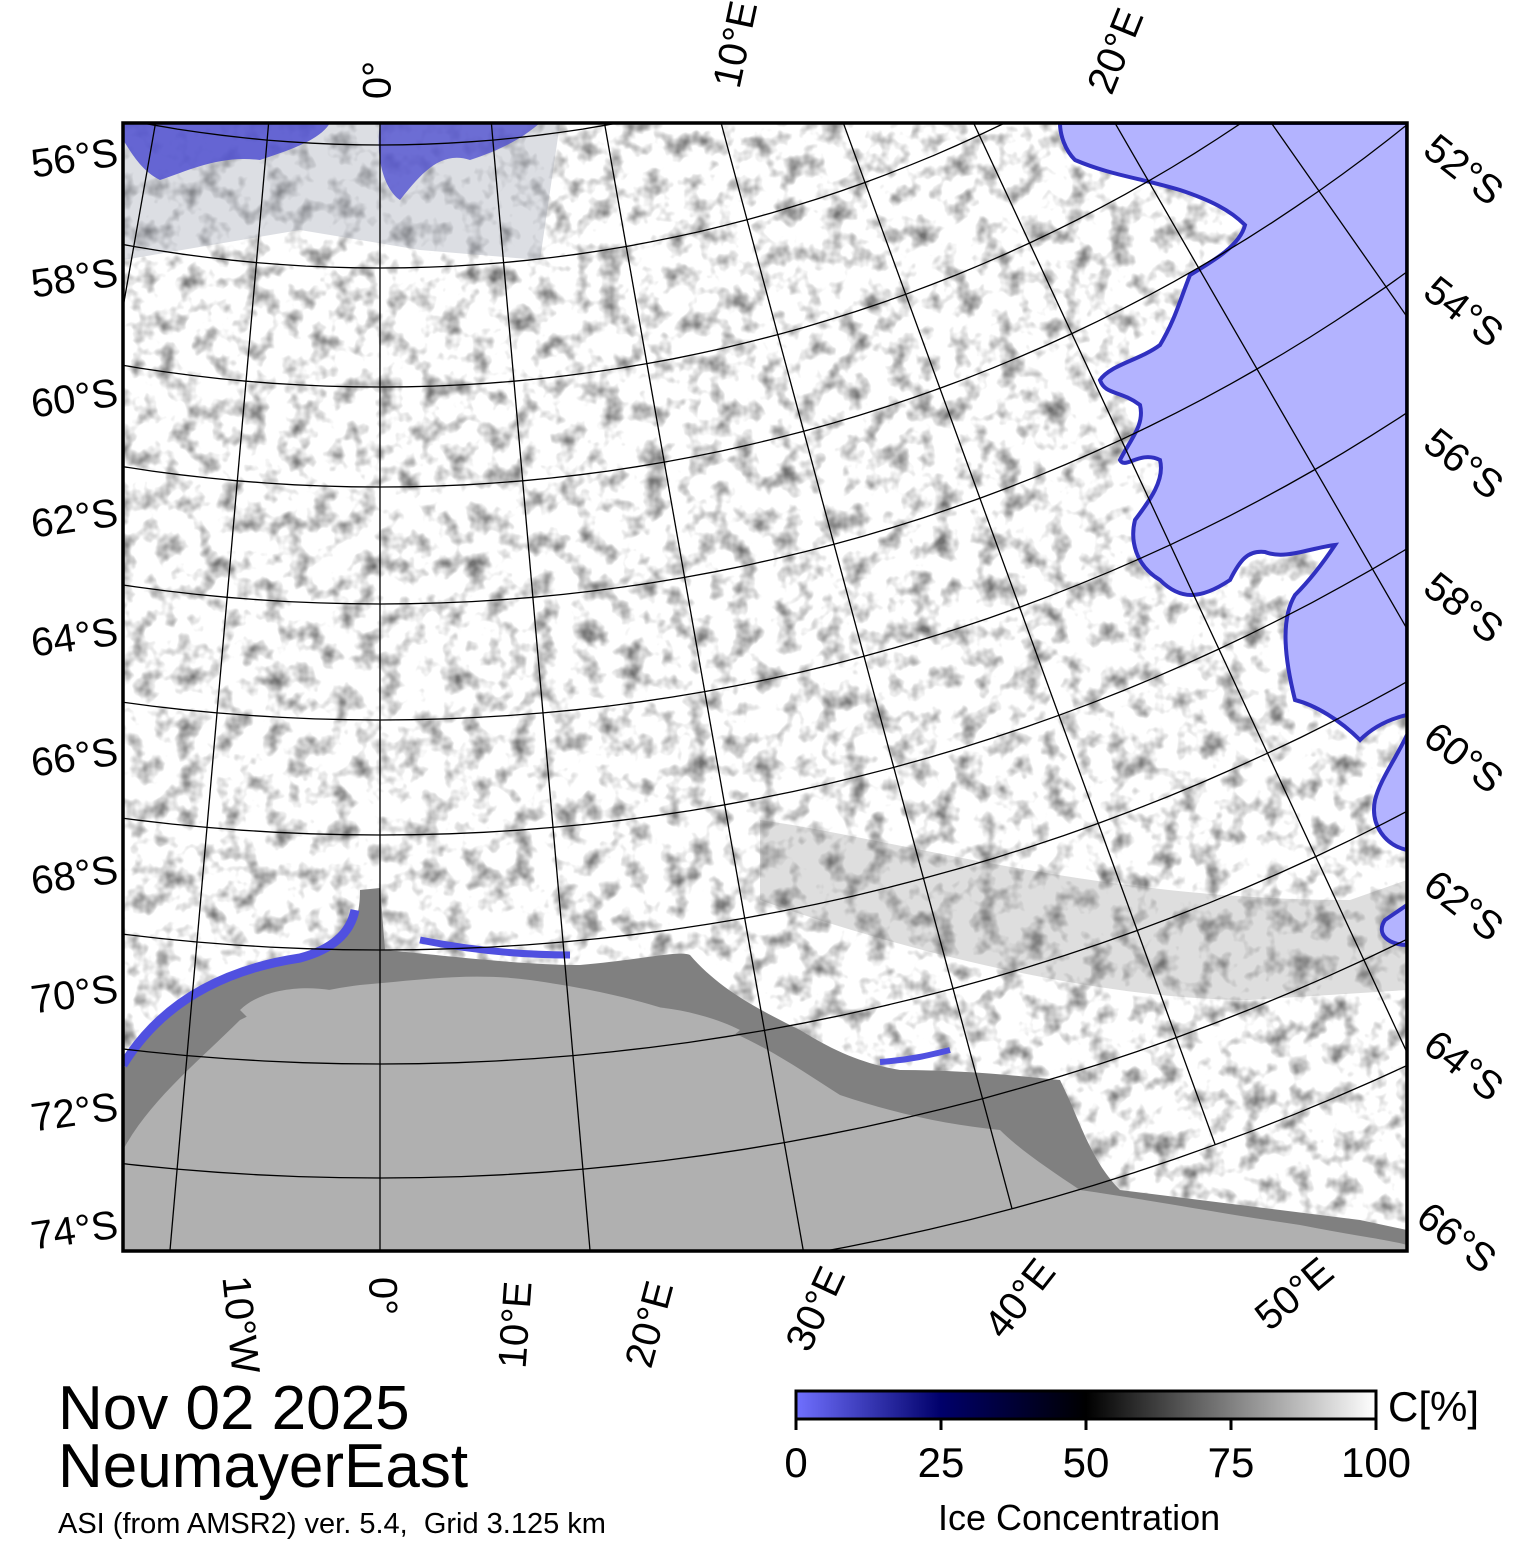 This screenshot has height=1544, width=1518. What do you see at coordinates (332, 1524) in the screenshot?
I see `data-source-note: ASI (from AMSR2) ver. 5.4, Grid 3.125 km` at bounding box center [332, 1524].